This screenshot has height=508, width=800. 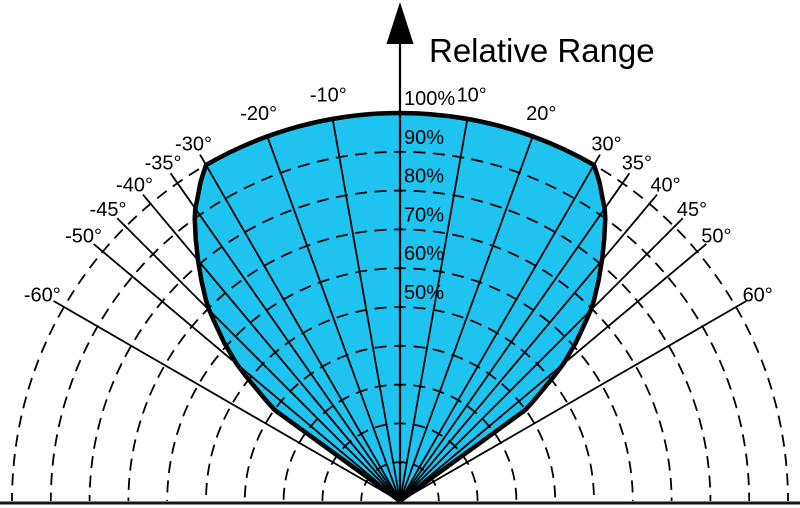 What do you see at coordinates (258, 114) in the screenshot?
I see `angle-label--20: -20°` at bounding box center [258, 114].